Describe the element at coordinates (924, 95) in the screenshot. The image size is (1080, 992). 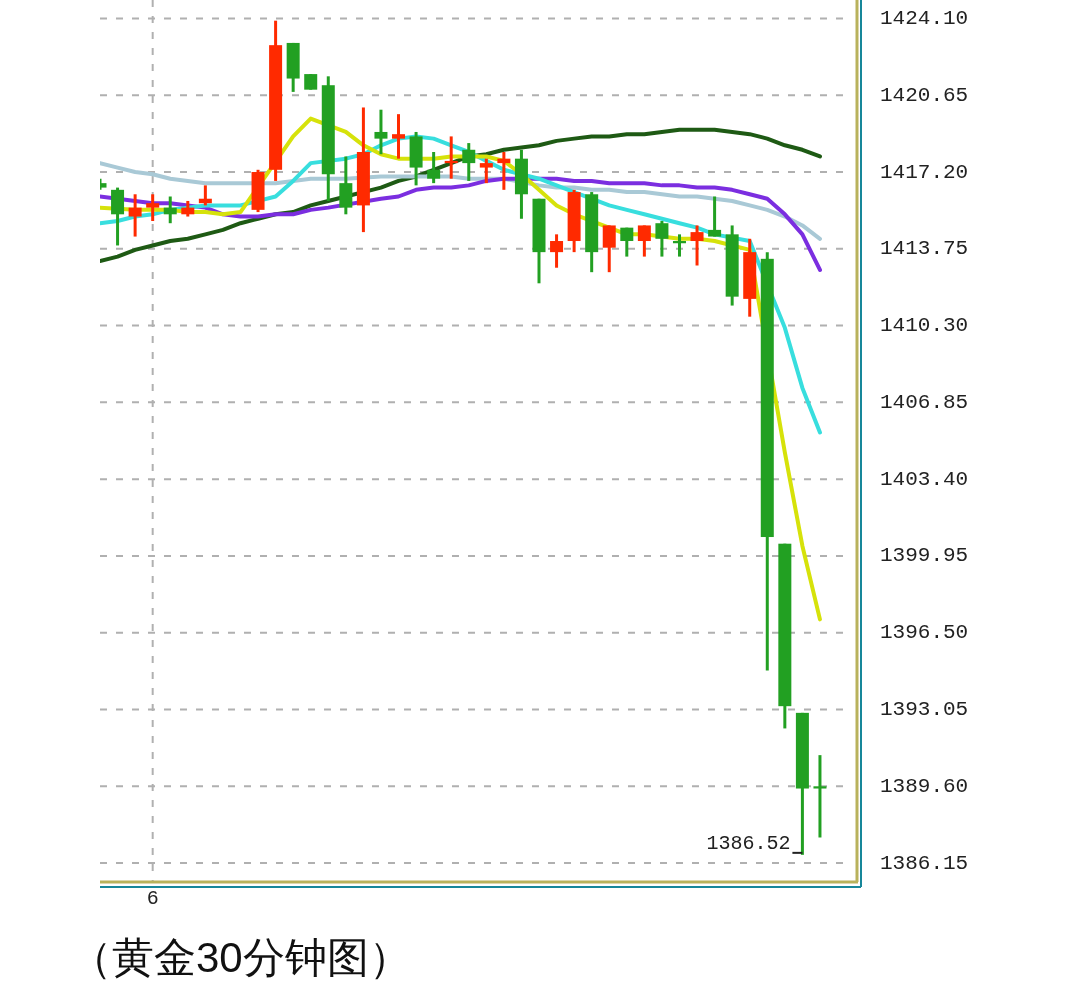
I see `y-tick-label: 1420.65` at that location.